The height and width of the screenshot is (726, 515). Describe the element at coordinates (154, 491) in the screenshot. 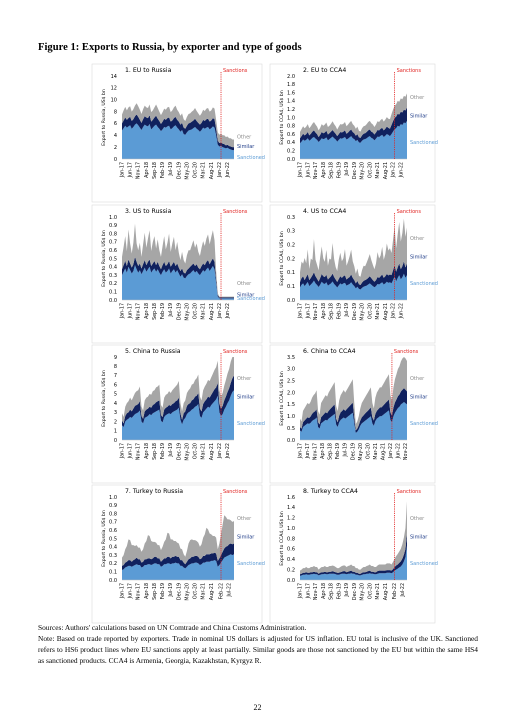

I see `panel-title: 7. Turkey to Russia` at that location.